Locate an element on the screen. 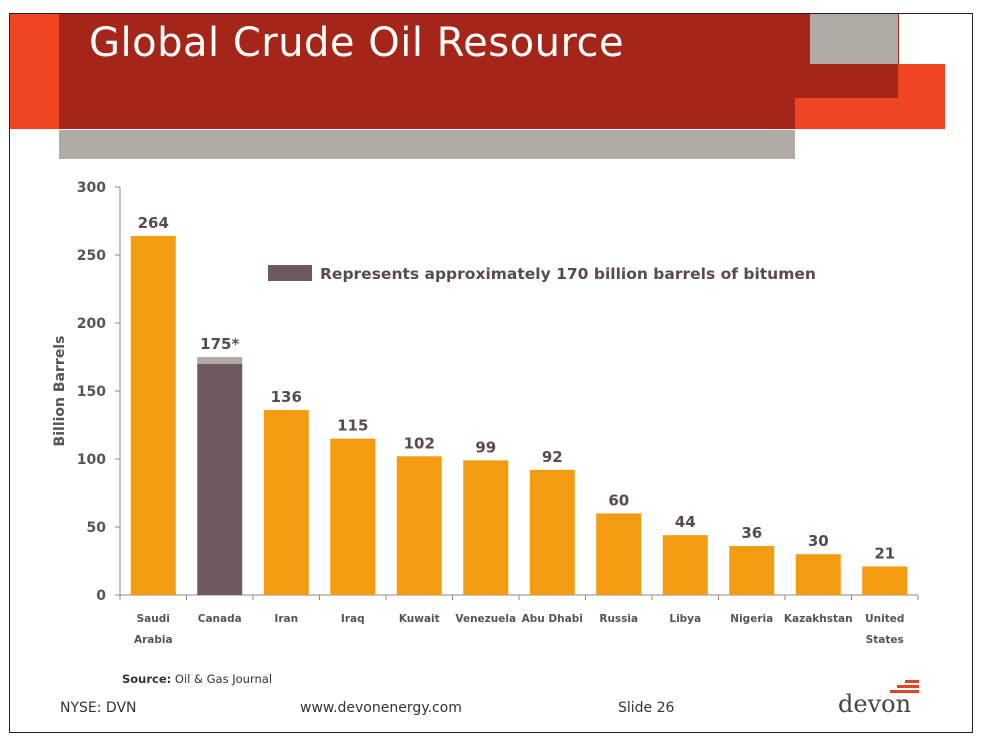 The height and width of the screenshot is (748, 986). source-label: Source: is located at coordinates (147, 679).